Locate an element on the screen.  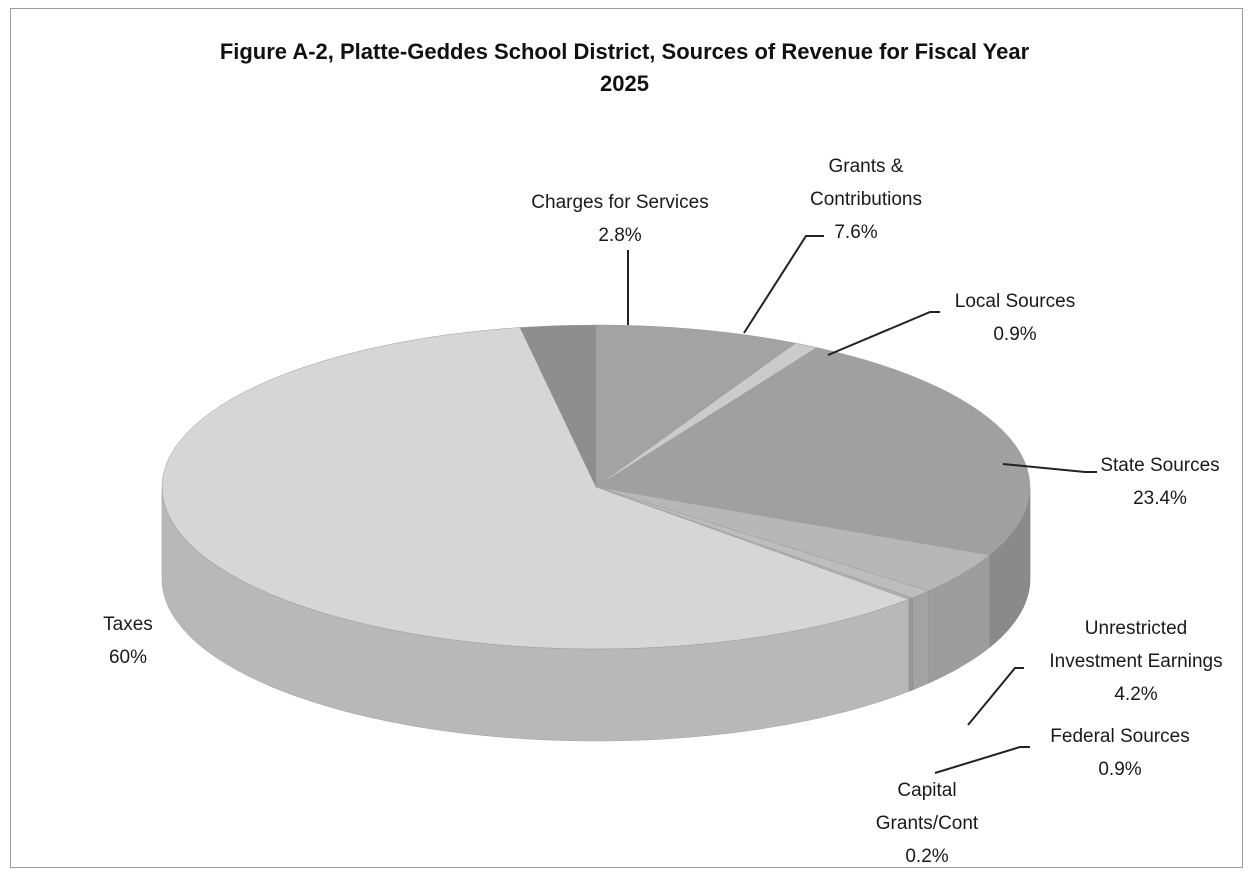
category-label-capital-grants-cont: Grants/Cont is located at coordinates (927, 823).